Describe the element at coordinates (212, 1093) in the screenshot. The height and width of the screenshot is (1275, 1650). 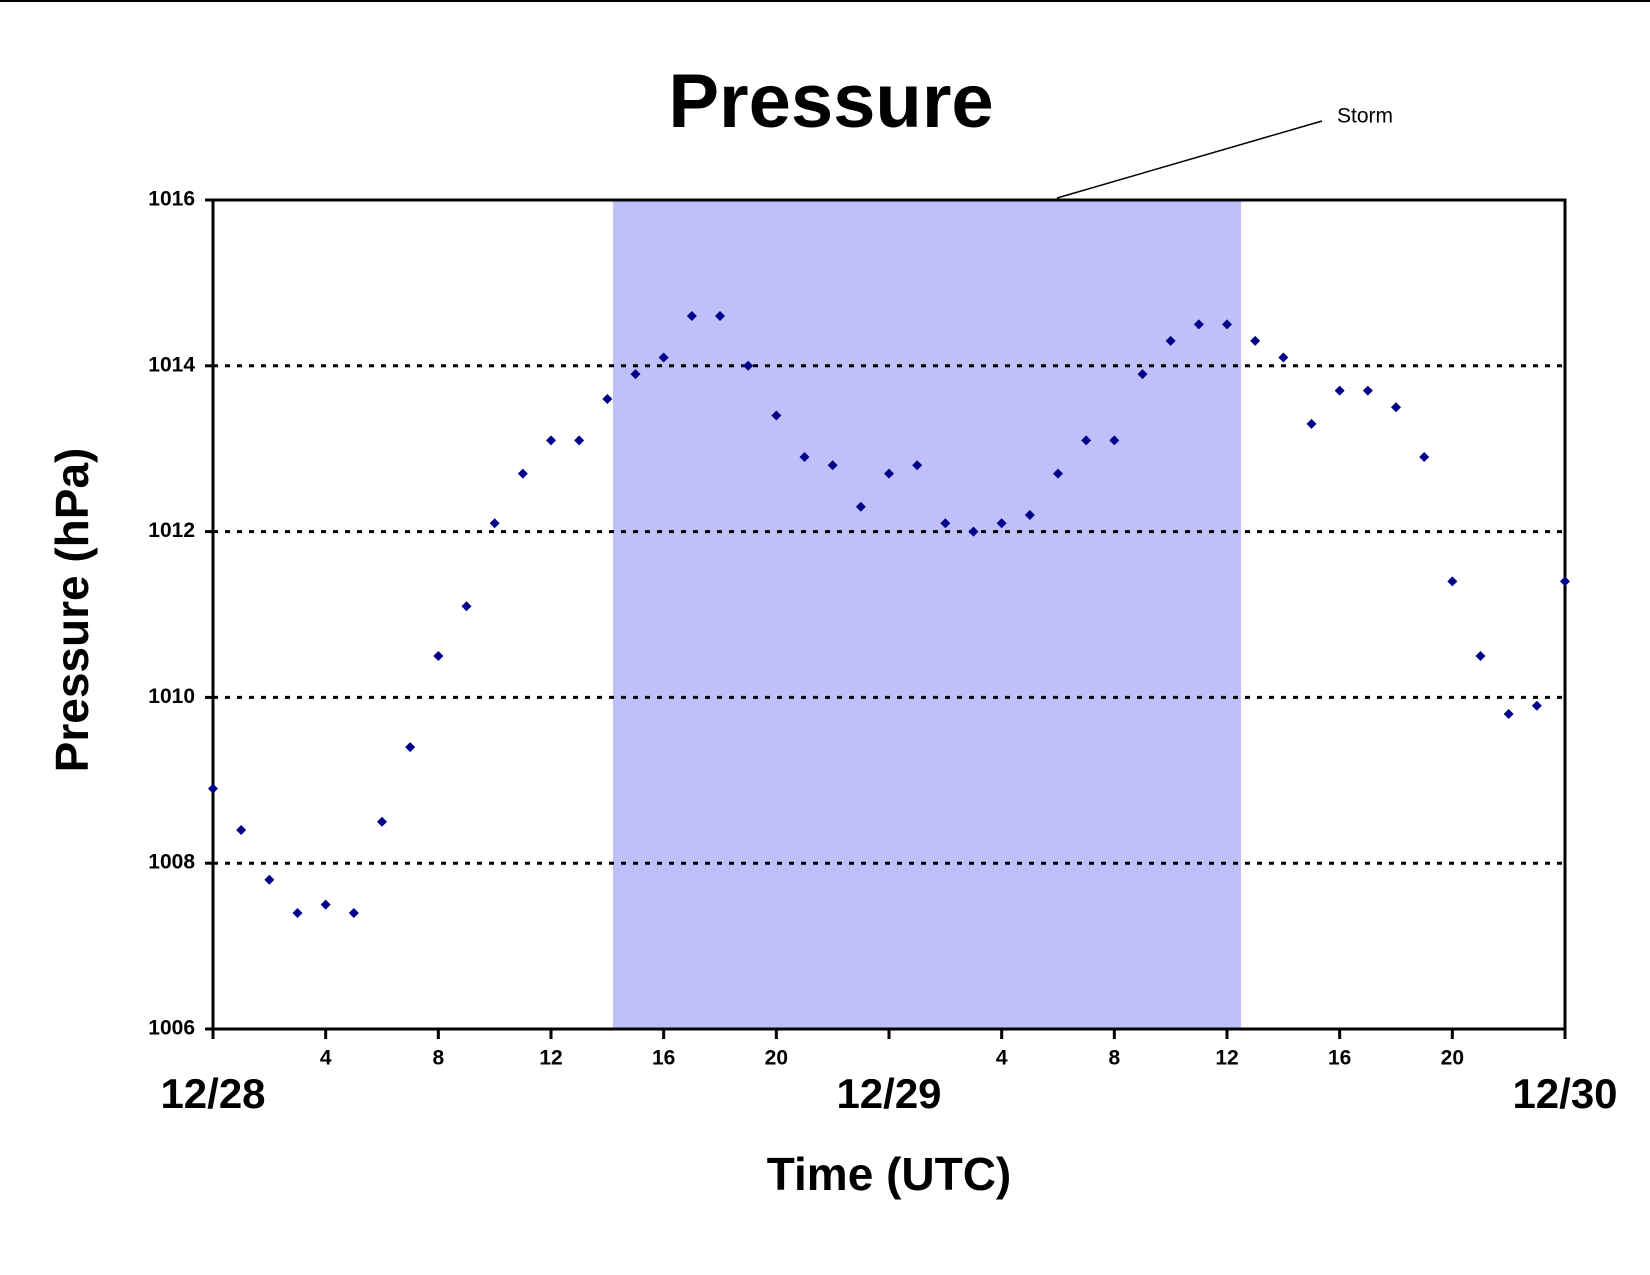
I see `date-label: 12/28` at that location.